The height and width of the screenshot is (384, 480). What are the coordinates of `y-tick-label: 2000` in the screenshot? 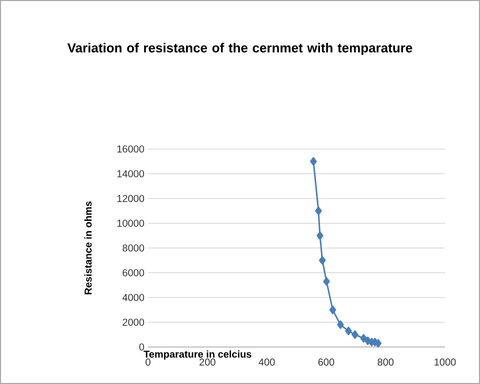 It's located at (133, 322).